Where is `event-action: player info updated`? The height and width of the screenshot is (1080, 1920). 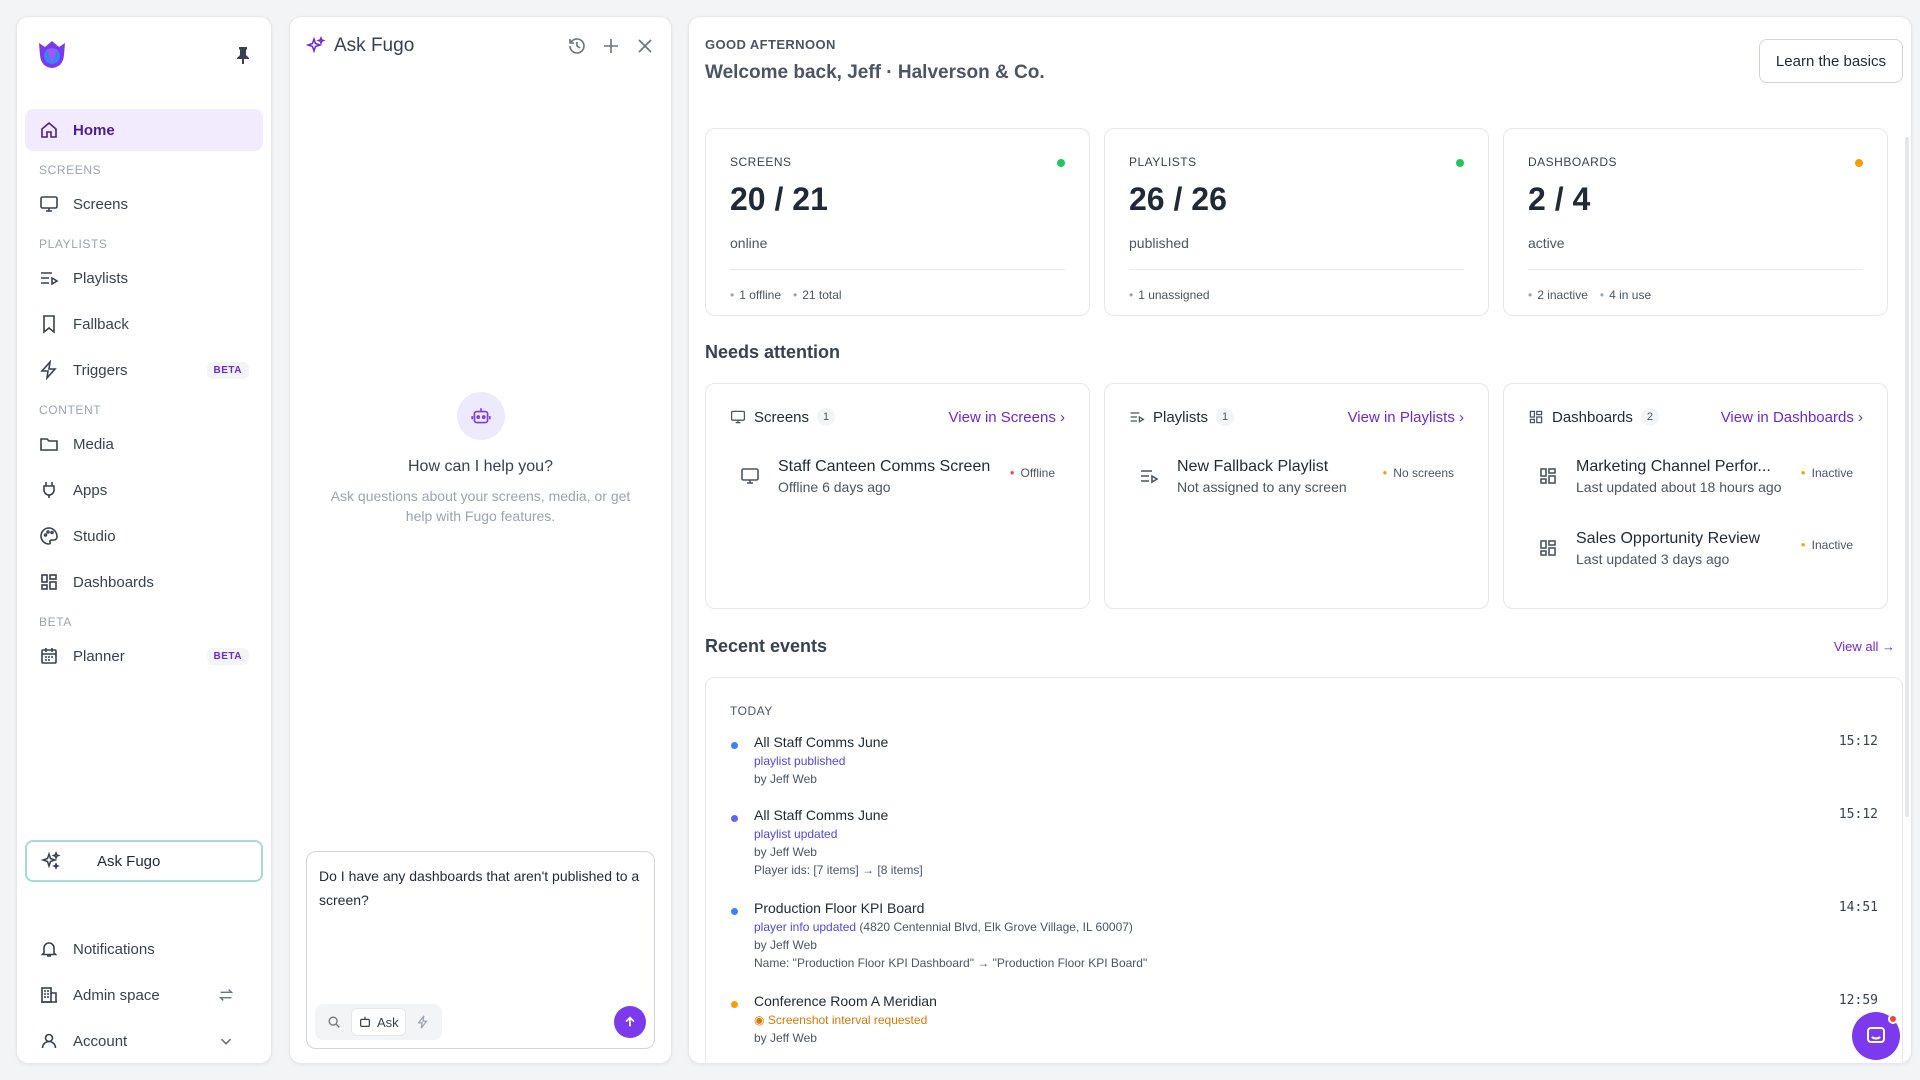 event-action: player info updated is located at coordinates (805, 927).